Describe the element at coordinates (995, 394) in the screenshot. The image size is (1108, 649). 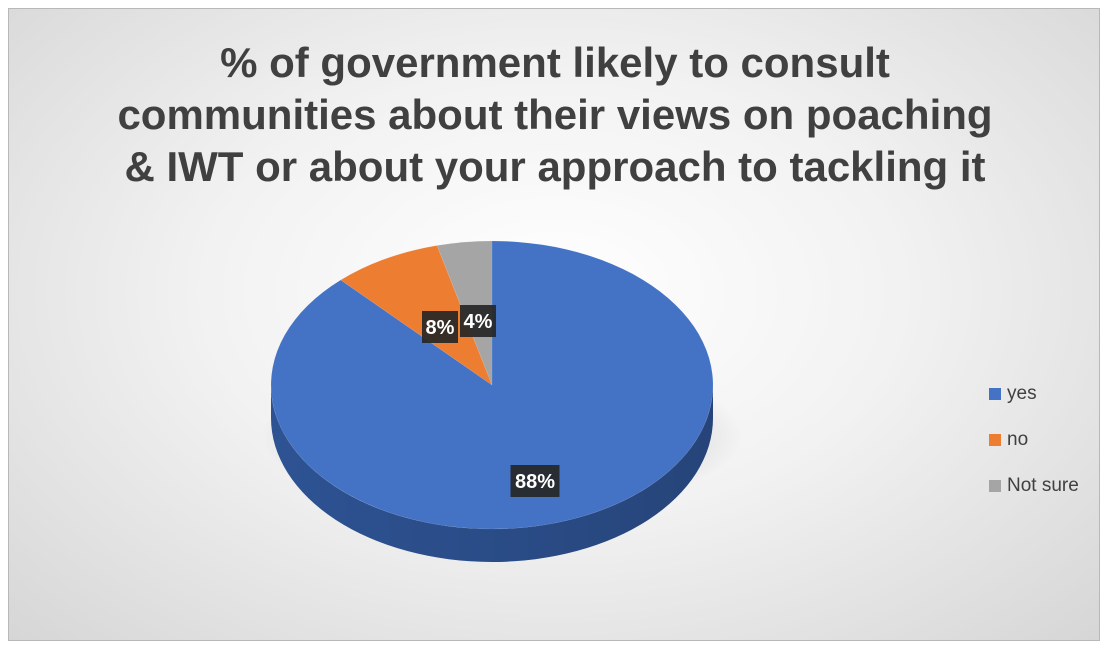
I see `legend-swatch-yes` at that location.